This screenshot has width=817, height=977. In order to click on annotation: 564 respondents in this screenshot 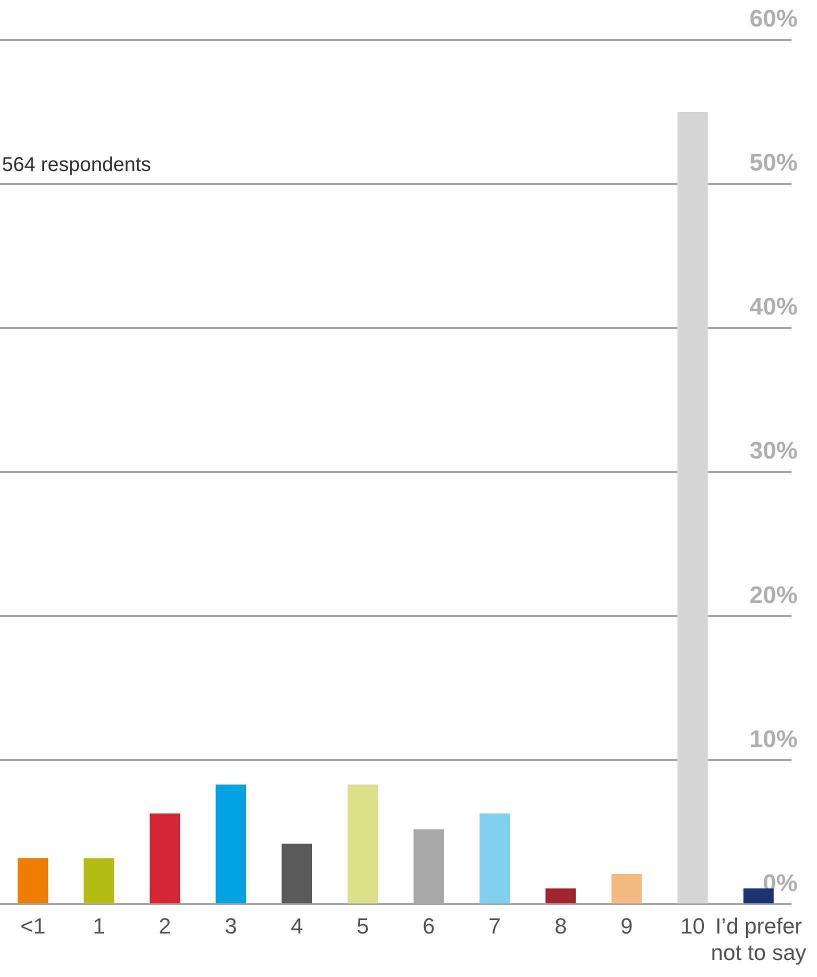, I will do `click(77, 165)`.